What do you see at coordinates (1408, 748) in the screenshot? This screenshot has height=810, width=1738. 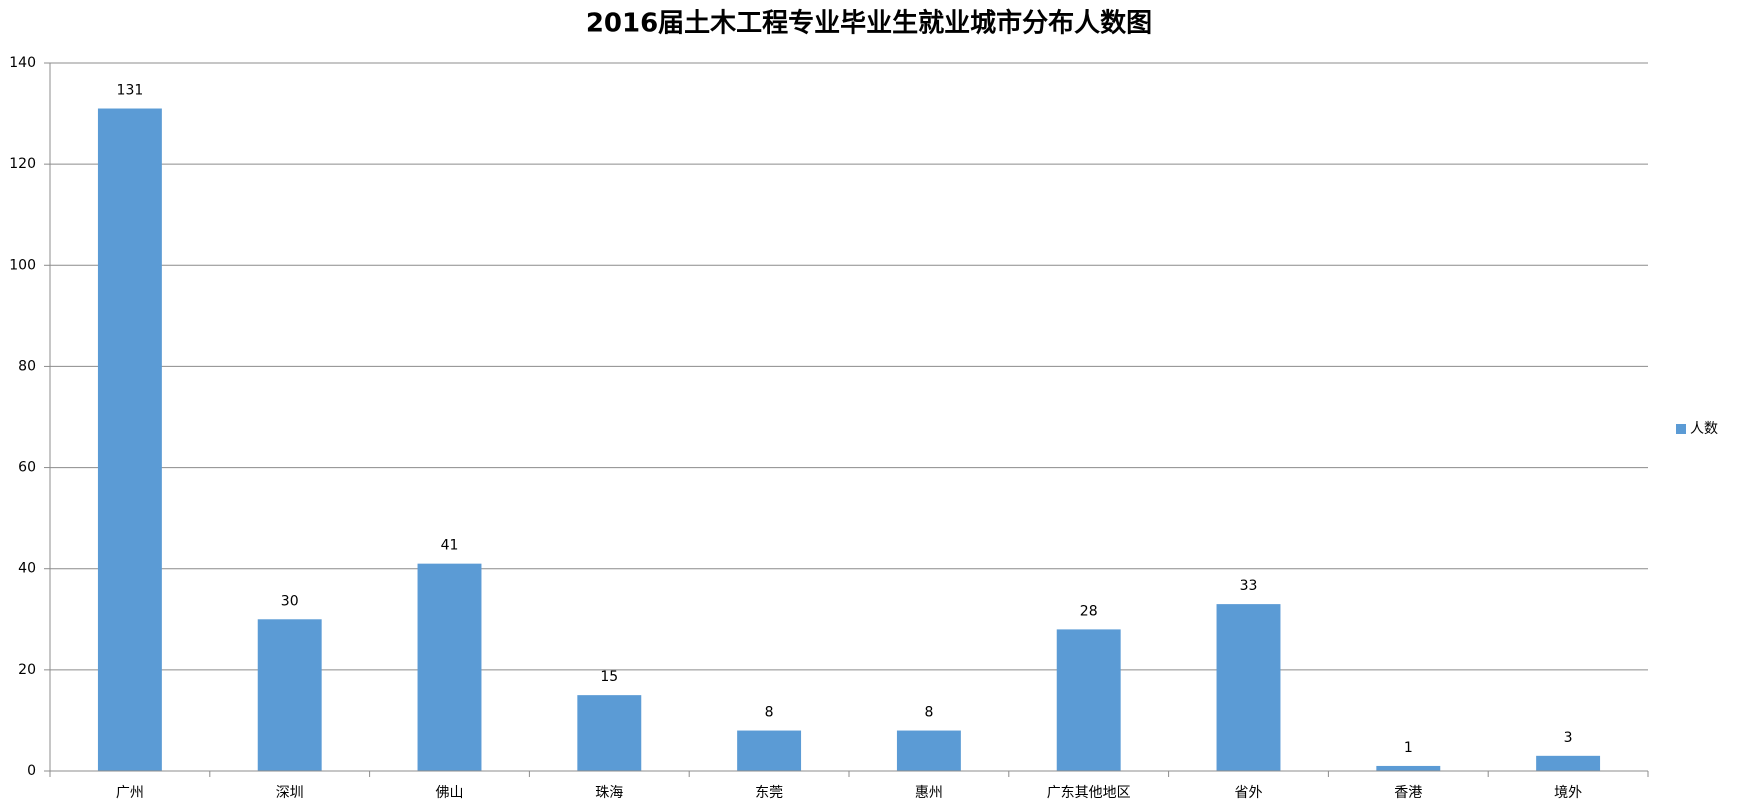 I see `data-label: 1` at bounding box center [1408, 748].